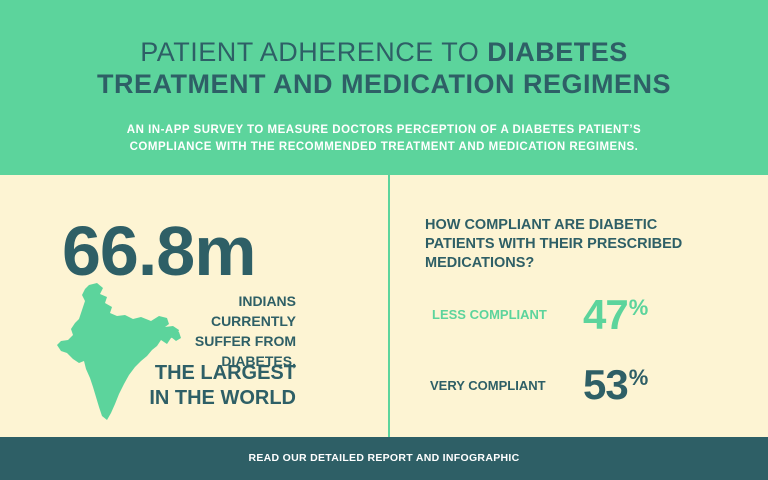  I want to click on read-report-link: READ OUR DETAILED REPORT AND INFOGRAPHIC, so click(384, 458).